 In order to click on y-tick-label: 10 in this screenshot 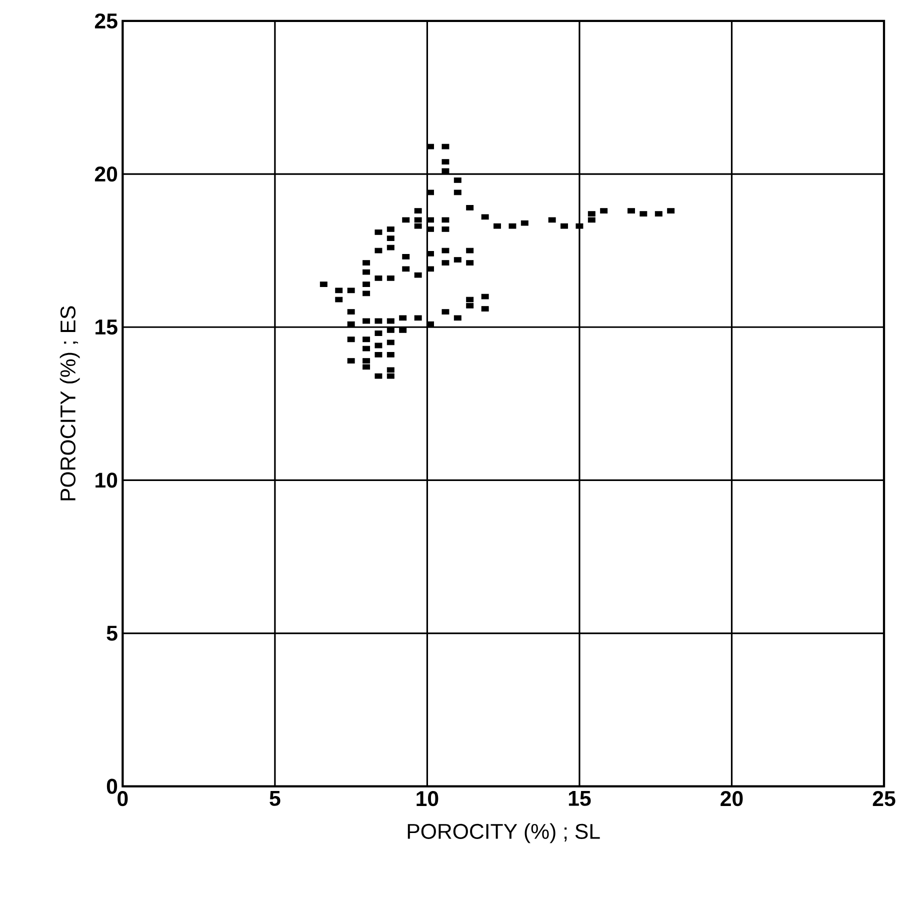, I will do `click(107, 480)`.